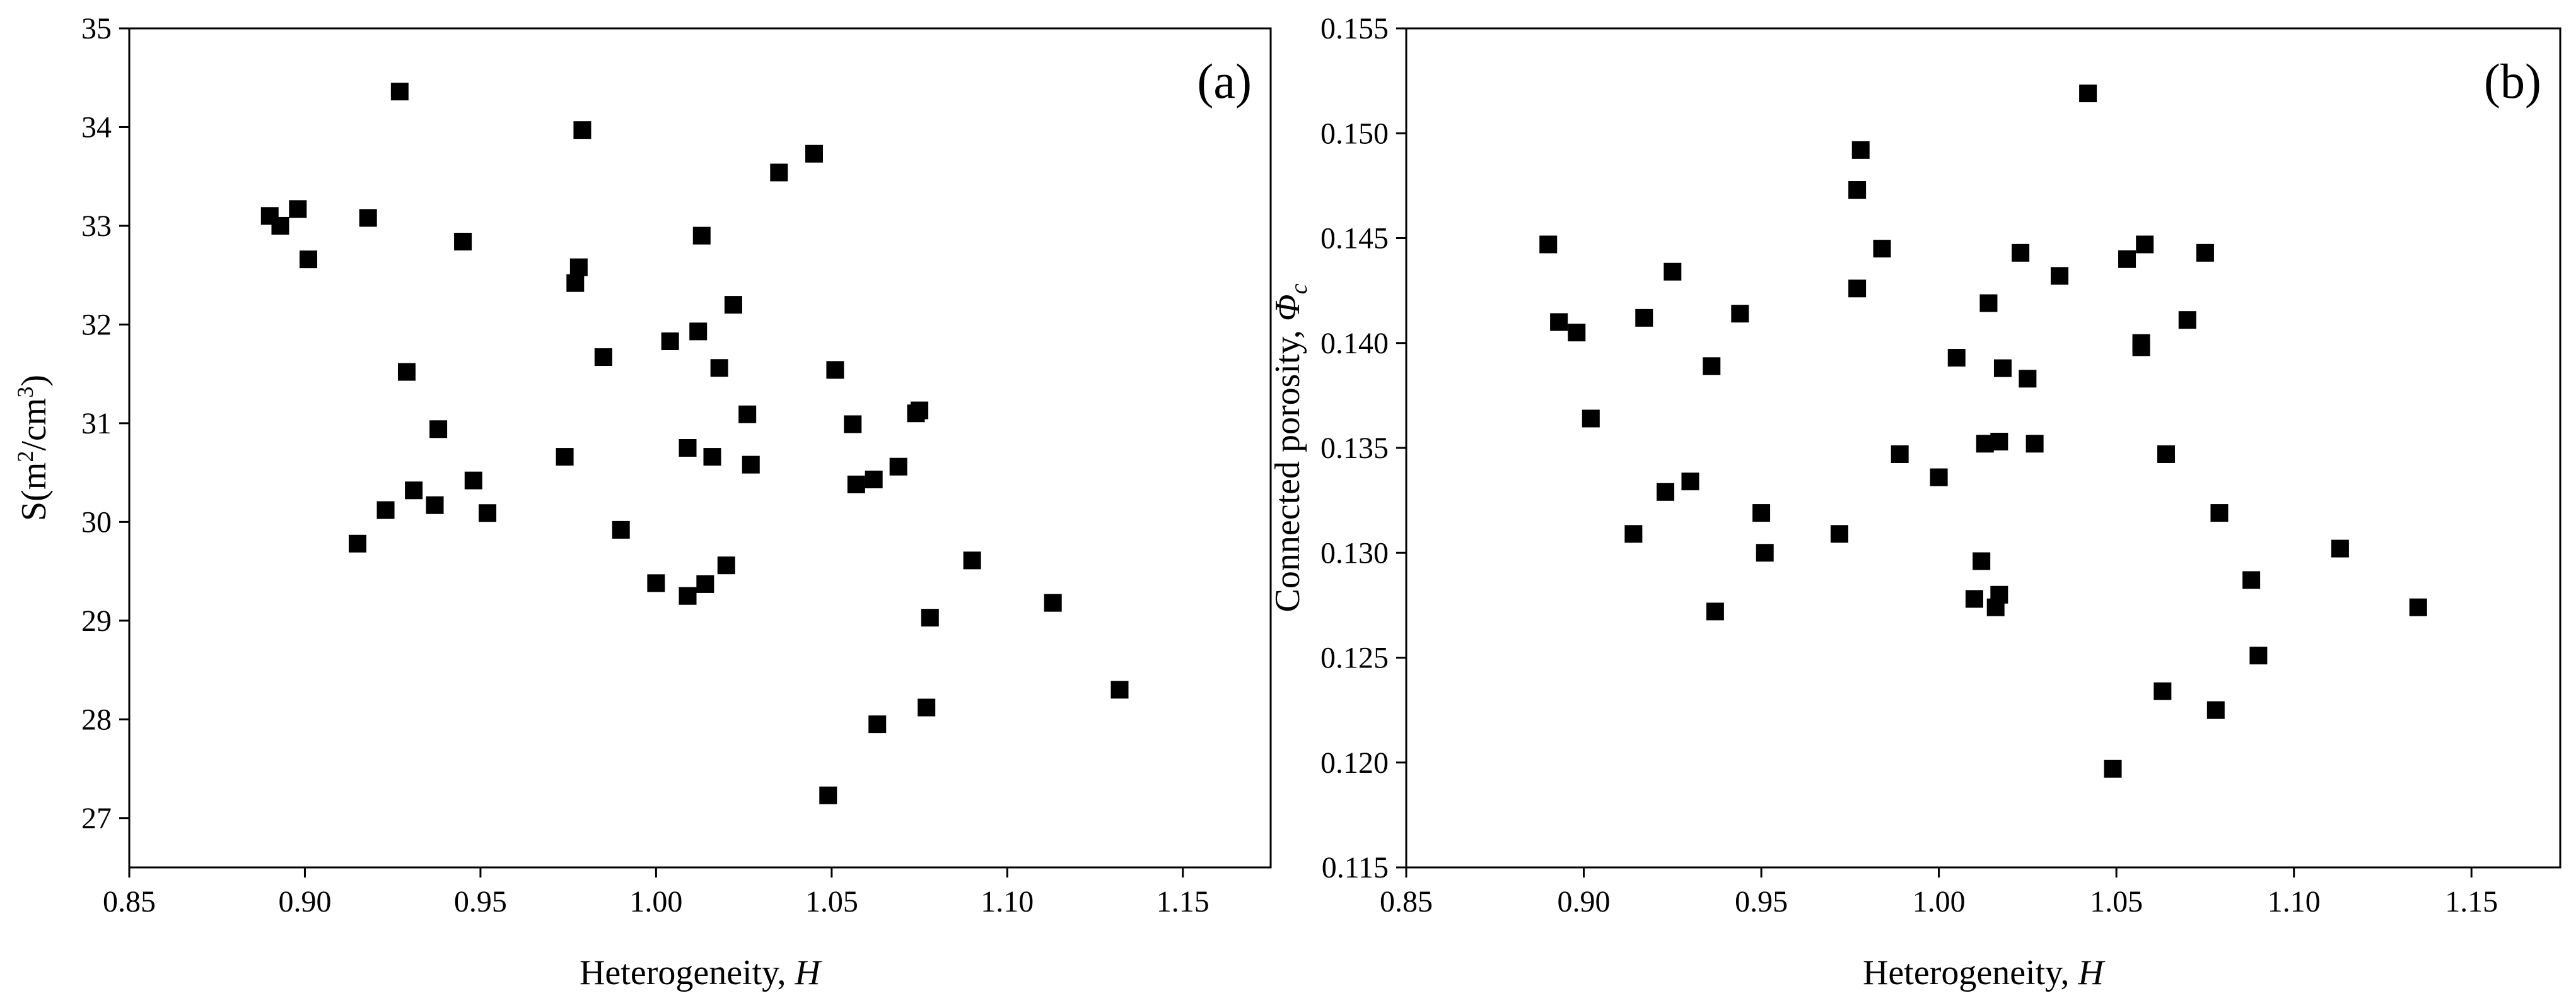 The width and height of the screenshot is (2576, 998). What do you see at coordinates (2513, 81) in the screenshot?
I see `panel-b-label: (b)` at bounding box center [2513, 81].